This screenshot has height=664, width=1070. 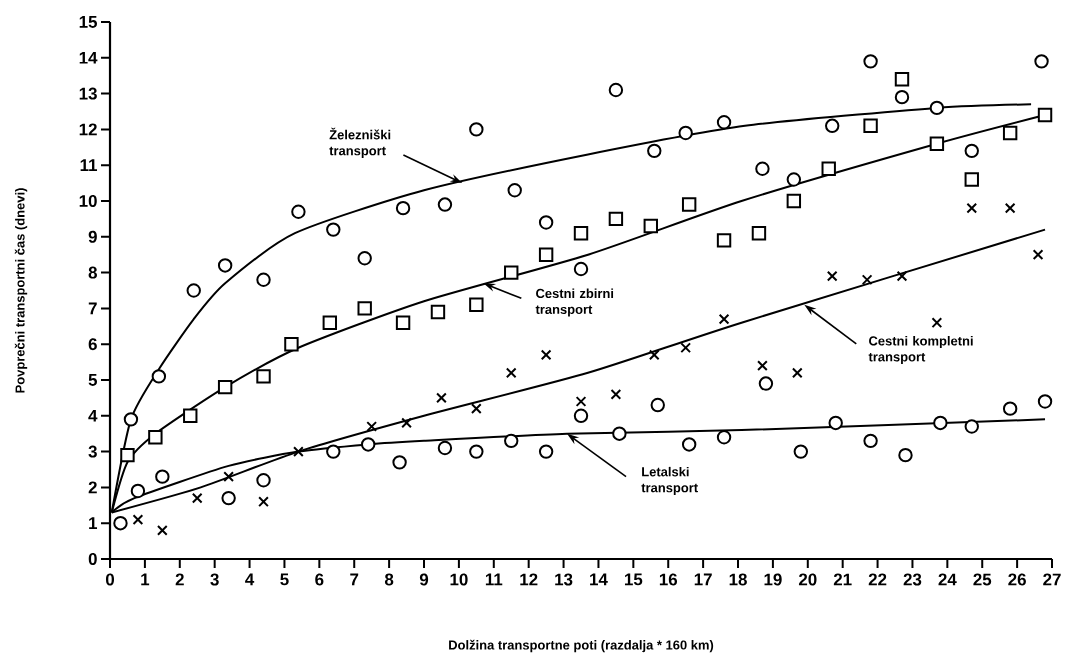 What do you see at coordinates (424, 579) in the screenshot?
I see `x-tick-label: 9` at bounding box center [424, 579].